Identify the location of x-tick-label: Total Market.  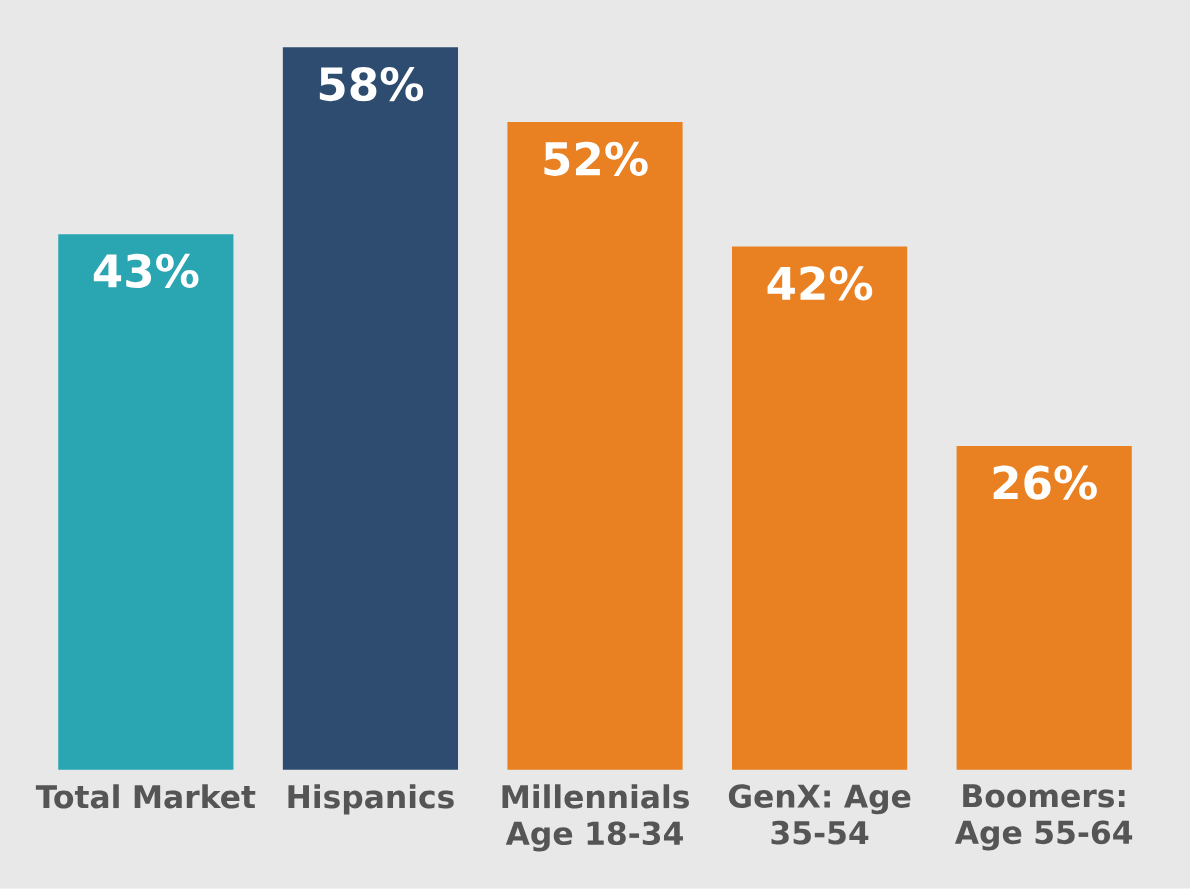
(145, 796).